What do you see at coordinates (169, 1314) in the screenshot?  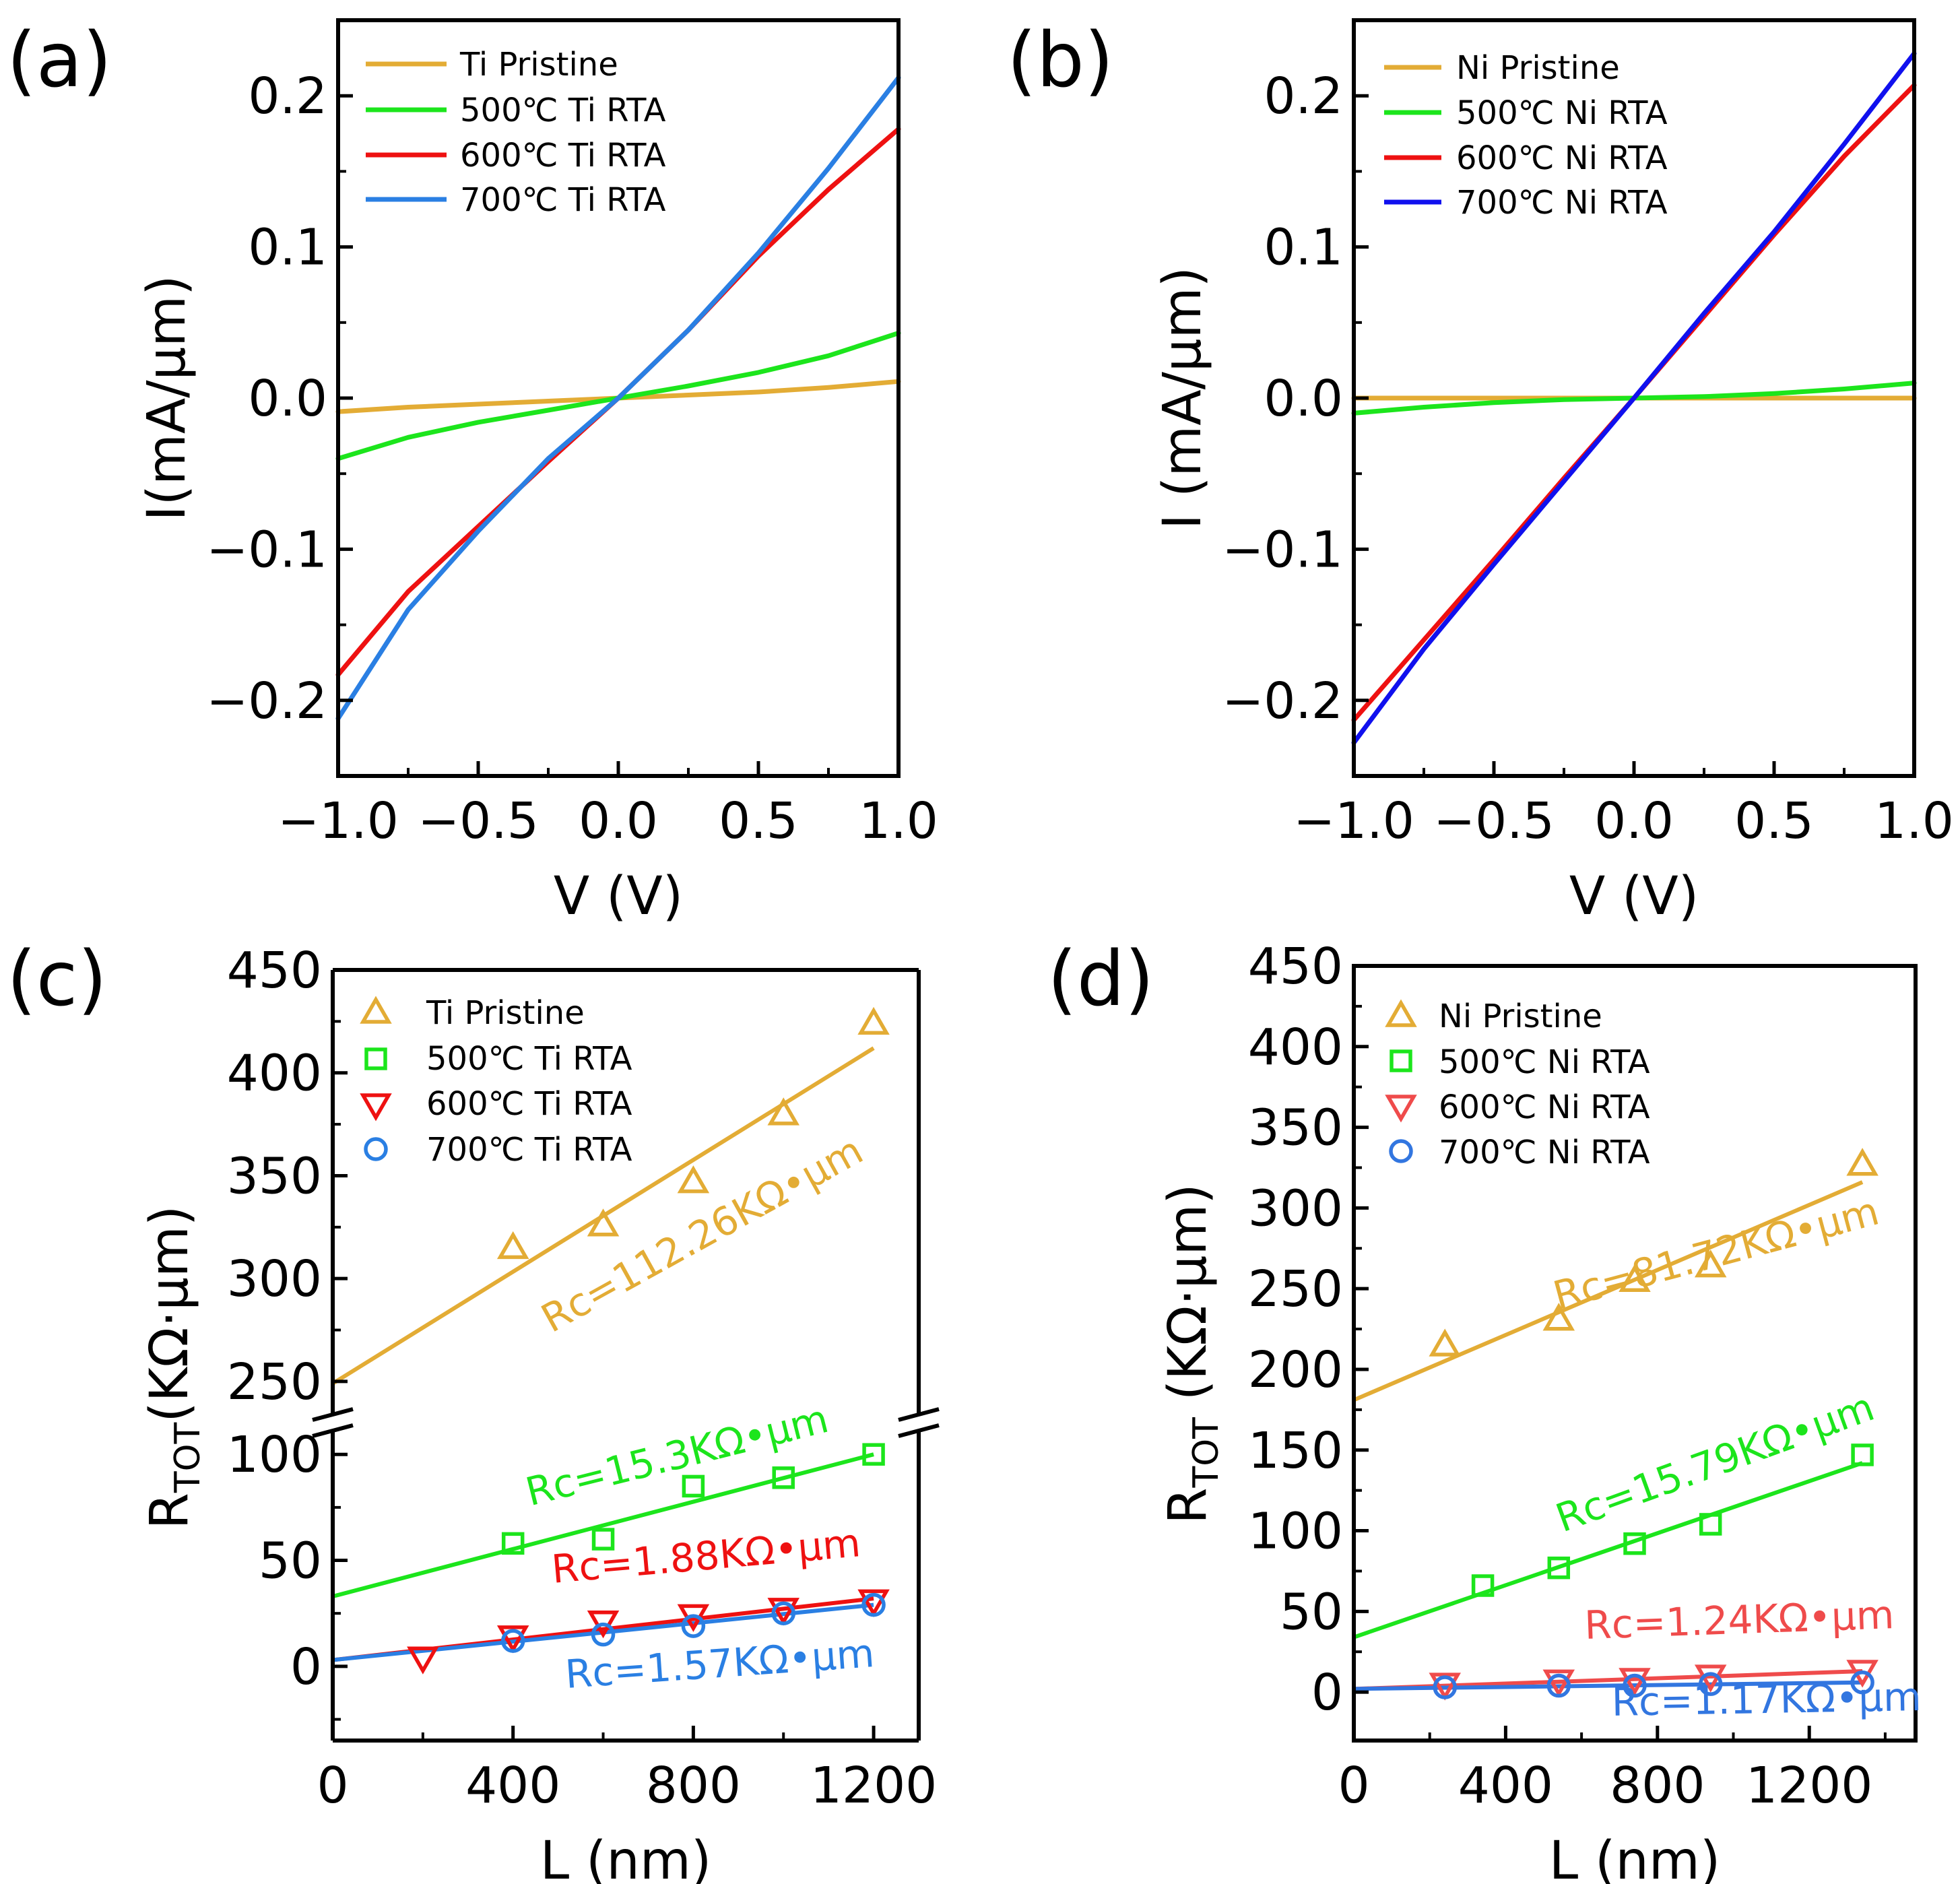 I see `panel-c-ylabel-rest: (KΩ·μm)` at bounding box center [169, 1314].